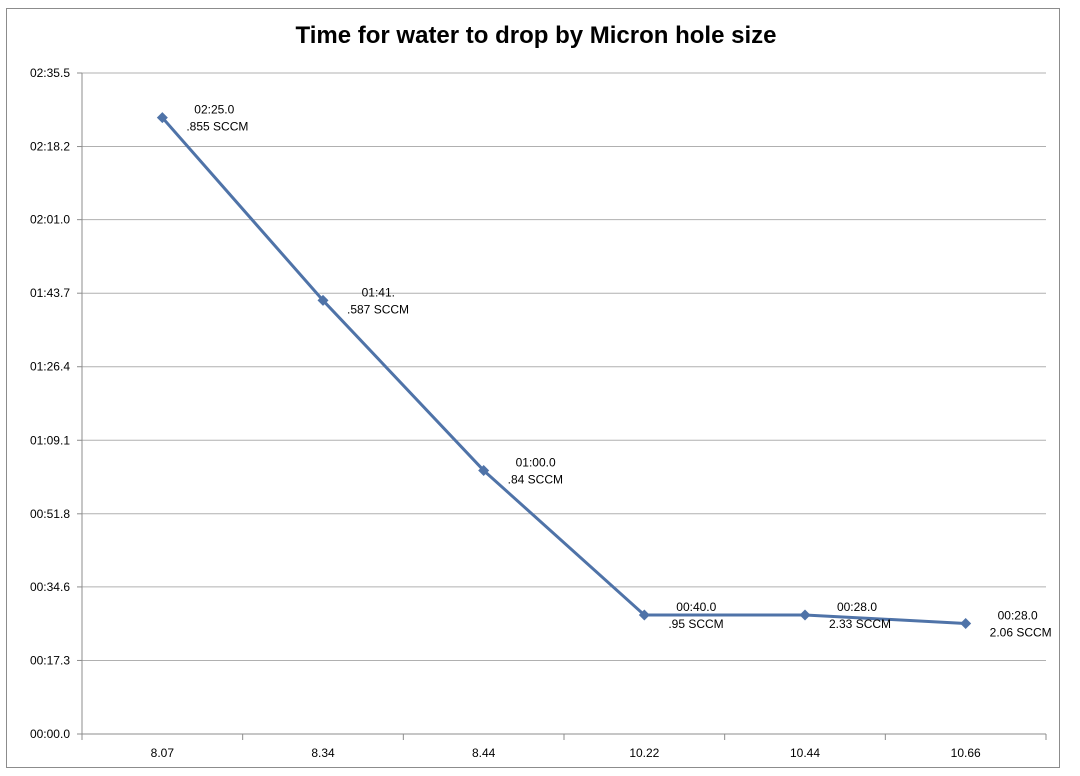  I want to click on x-tick-label: 8.07, so click(163, 753).